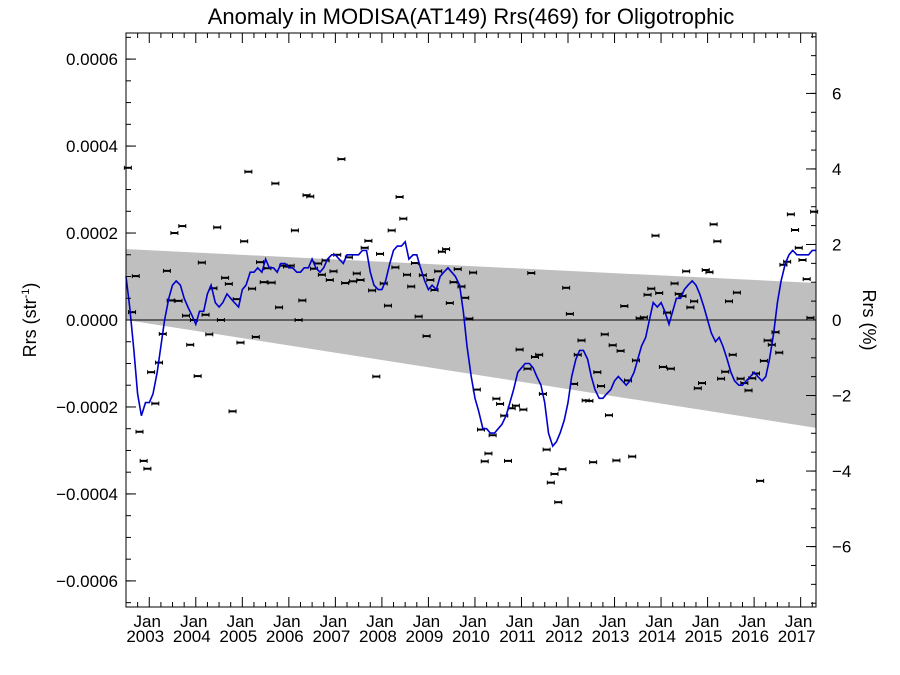  What do you see at coordinates (471, 636) in the screenshot?
I see `x-tick-year: 2010` at bounding box center [471, 636].